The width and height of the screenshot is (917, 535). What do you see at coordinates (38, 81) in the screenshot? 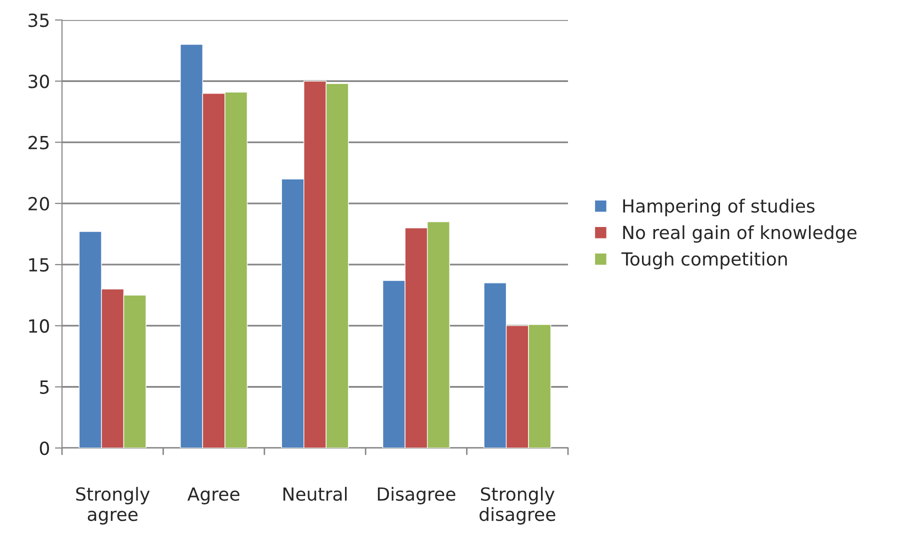
I see `y-tick-label: 30` at bounding box center [38, 81].